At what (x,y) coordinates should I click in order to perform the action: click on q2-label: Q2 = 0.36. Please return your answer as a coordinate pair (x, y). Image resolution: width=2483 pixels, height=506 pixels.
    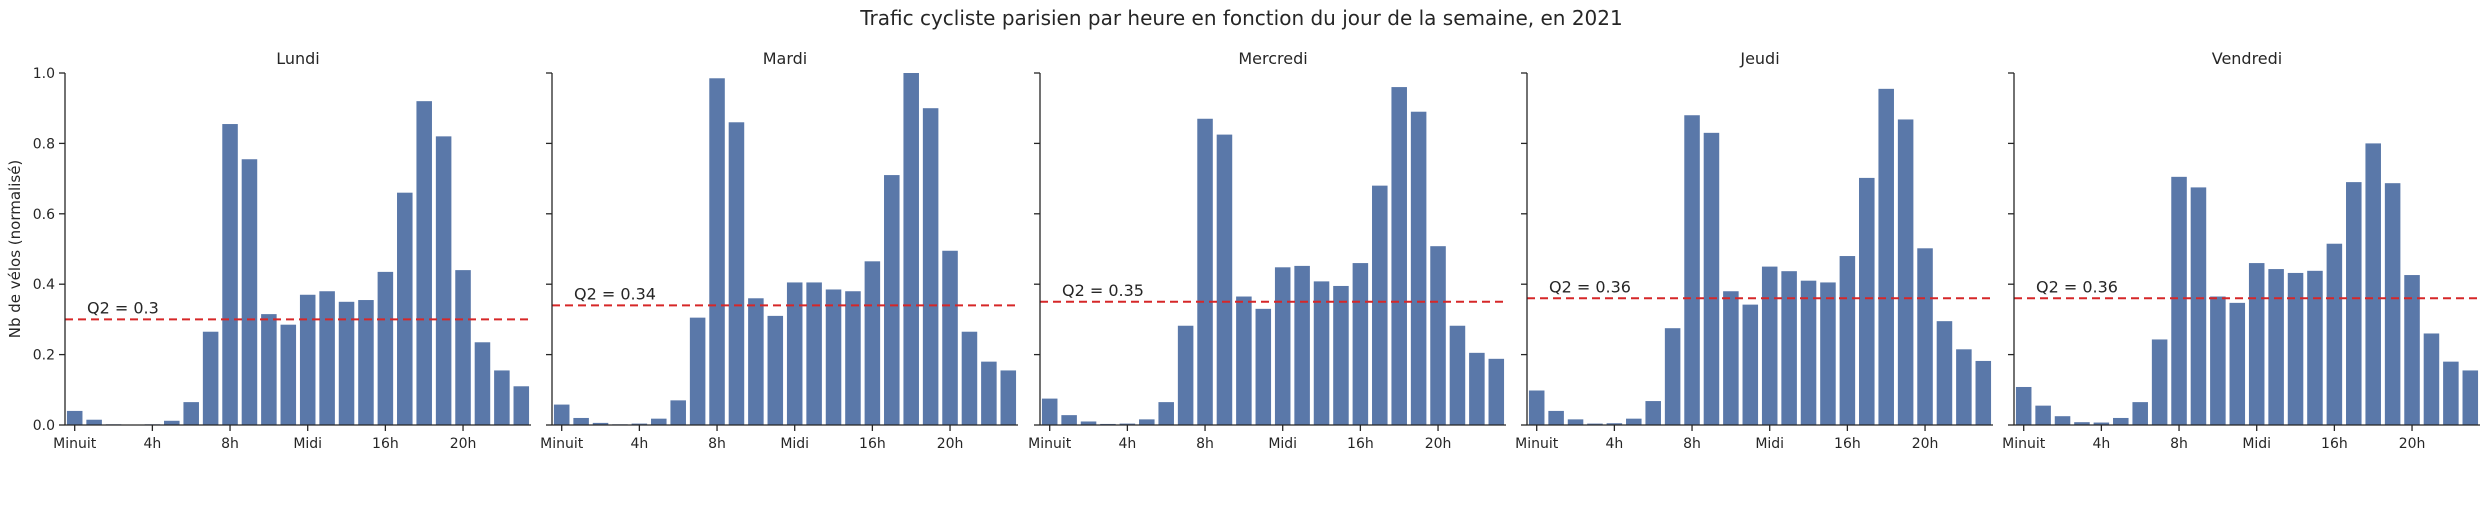
    Looking at the image, I should click on (1590, 286).